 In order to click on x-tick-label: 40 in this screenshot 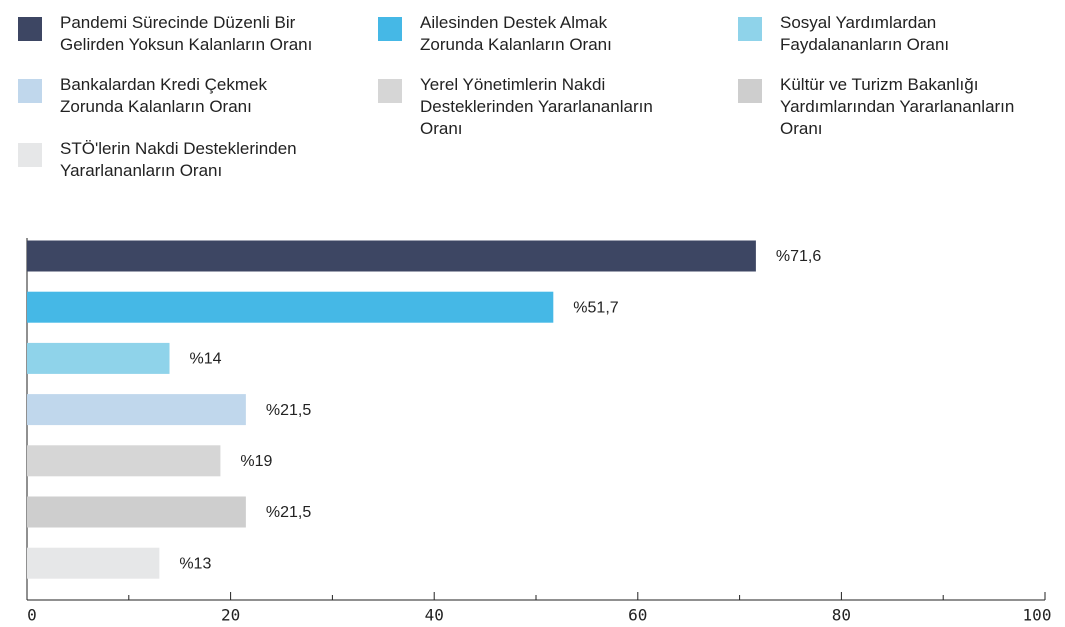, I will do `click(434, 615)`.